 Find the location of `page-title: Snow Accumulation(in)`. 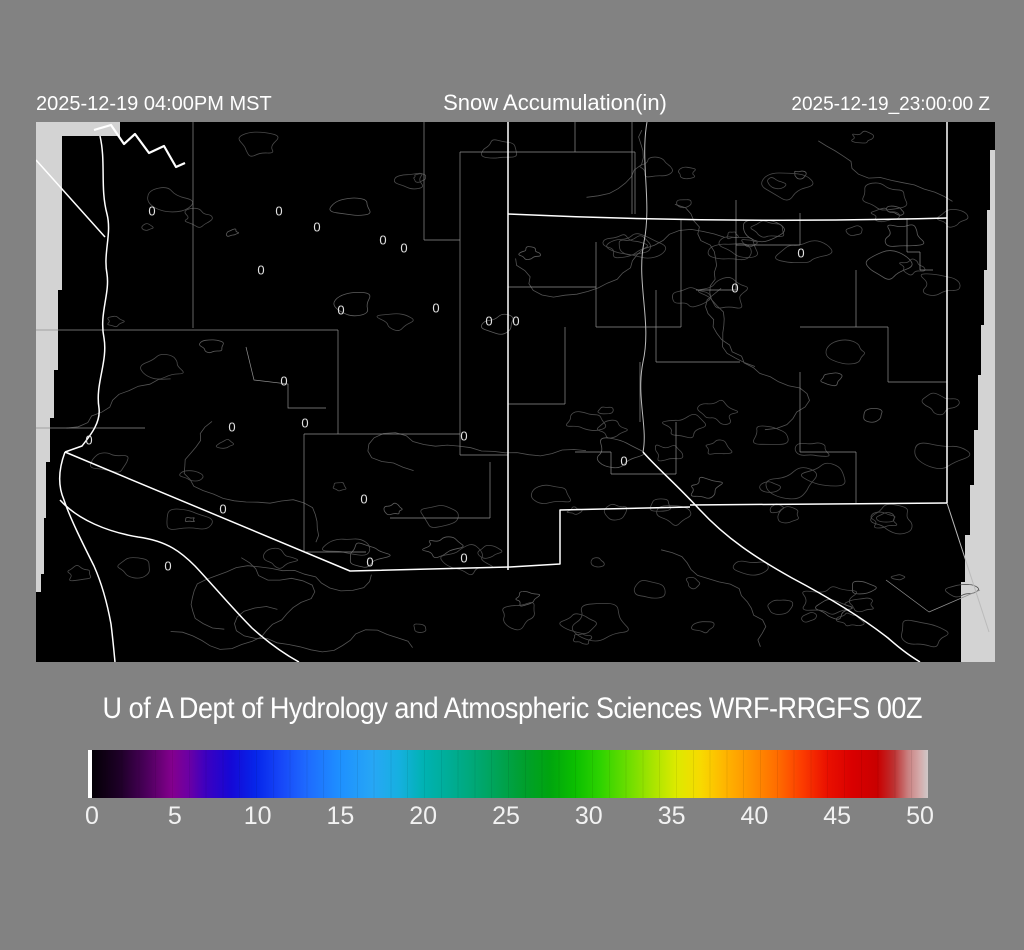

page-title: Snow Accumulation(in) is located at coordinates (555, 102).